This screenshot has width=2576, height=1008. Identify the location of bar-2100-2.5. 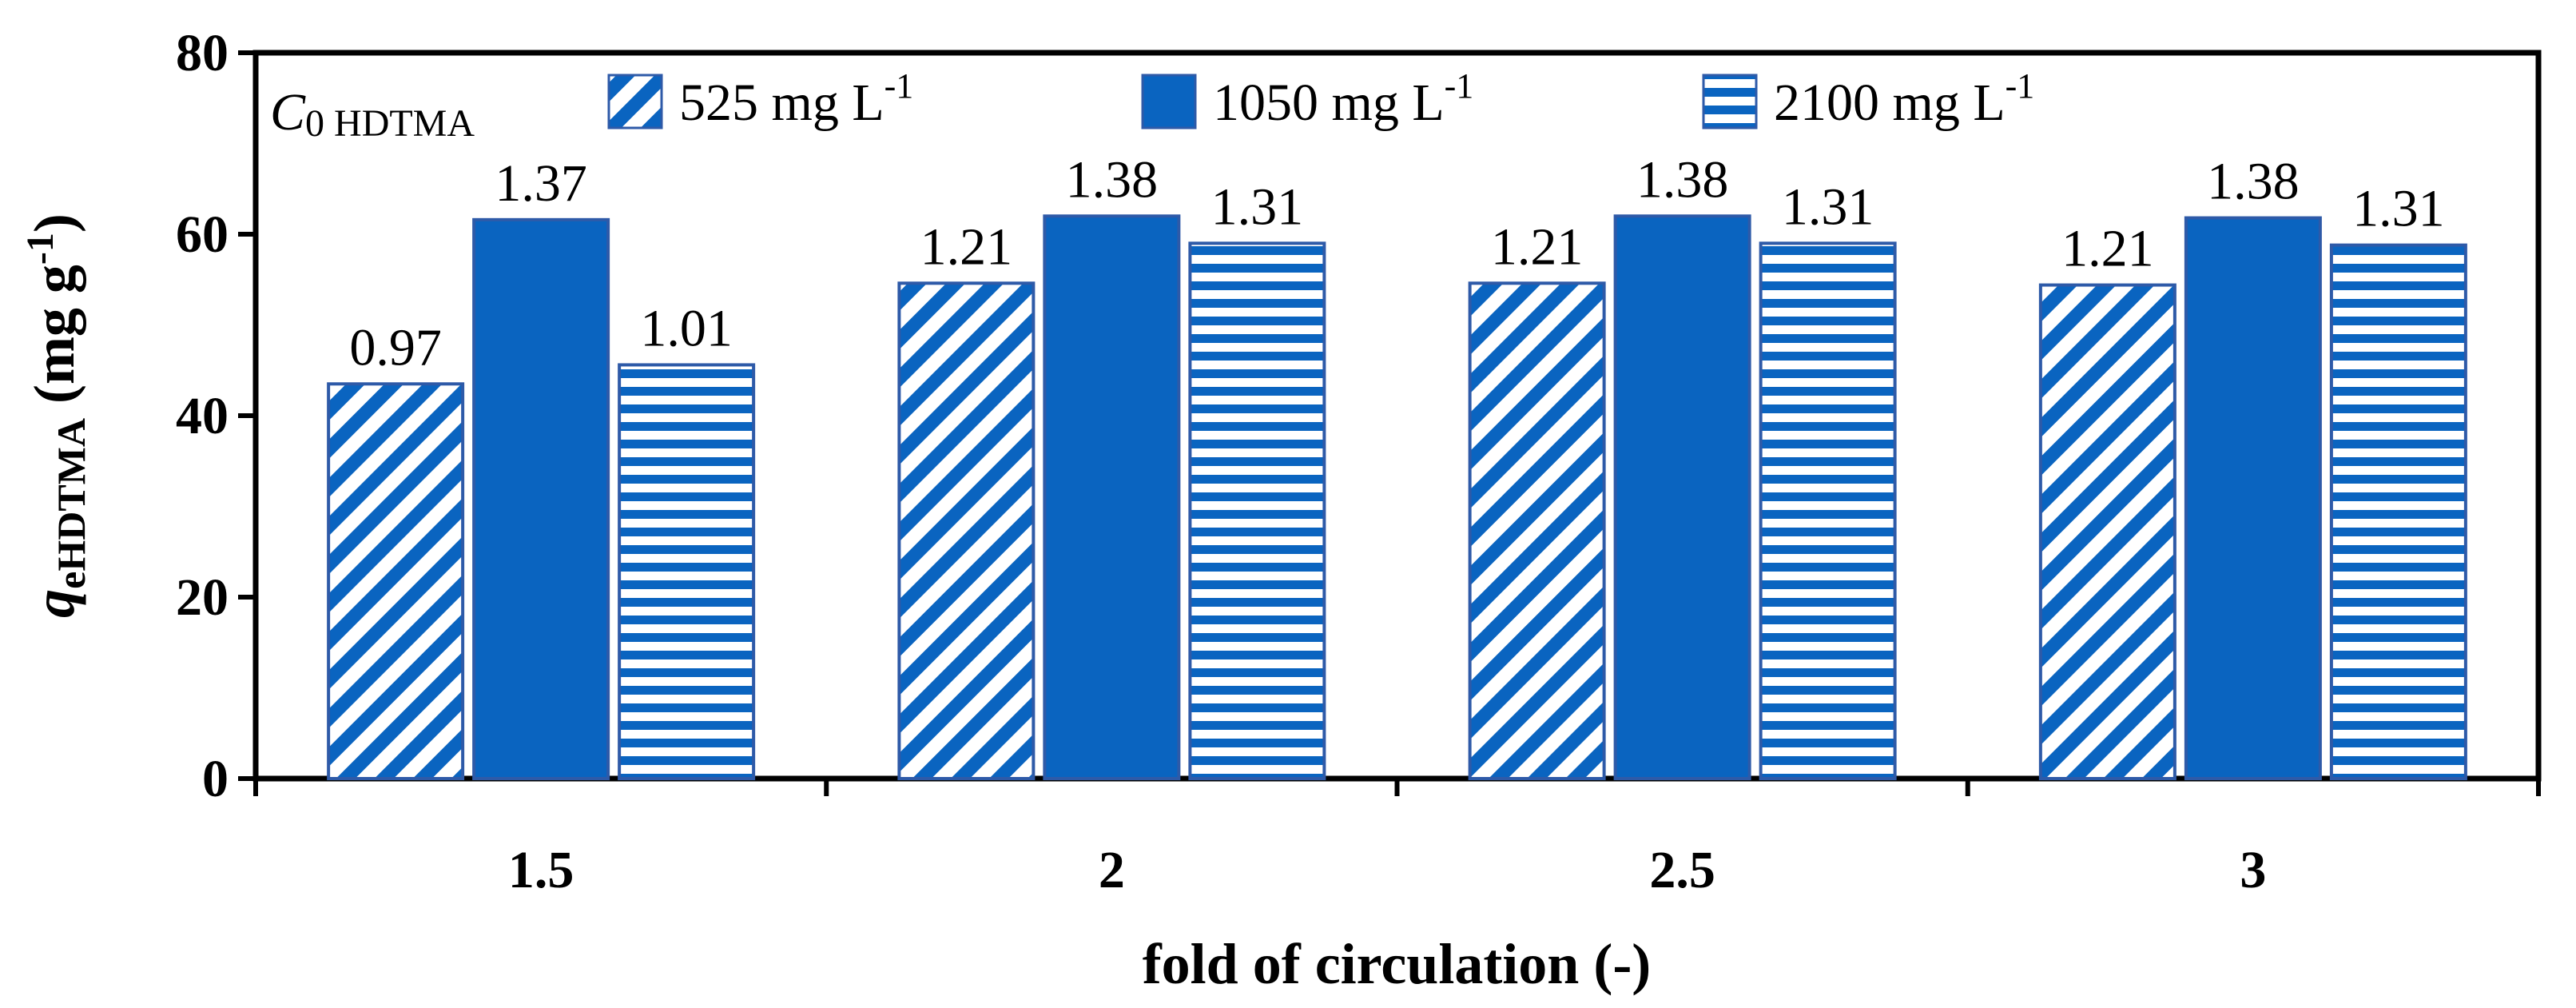
(1828, 511).